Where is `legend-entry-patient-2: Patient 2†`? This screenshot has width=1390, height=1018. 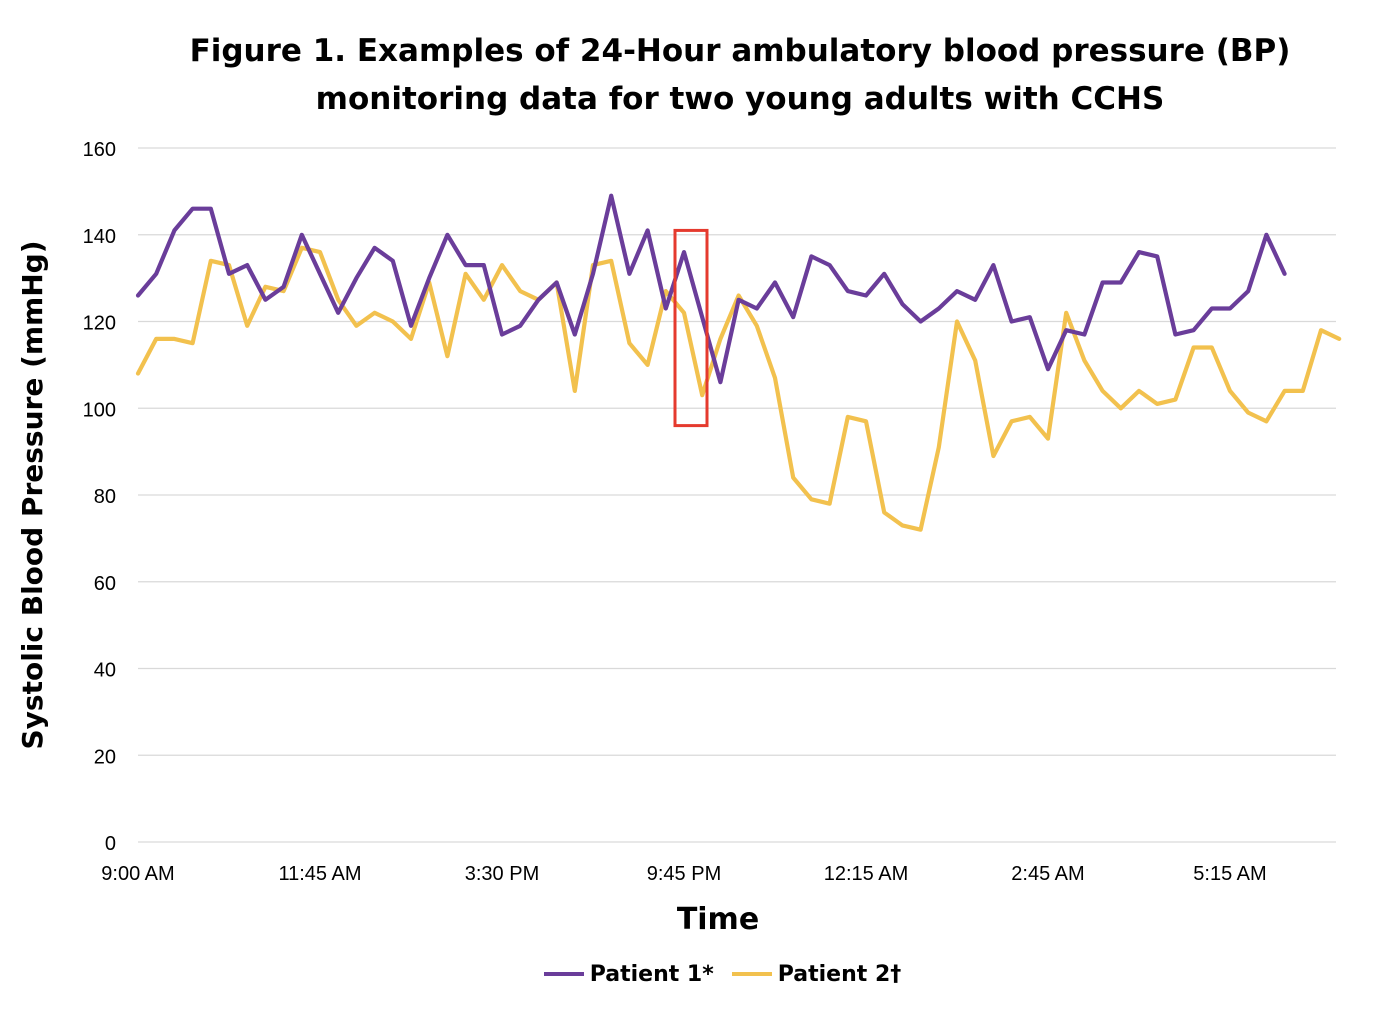
legend-entry-patient-2: Patient 2† is located at coordinates (816, 974).